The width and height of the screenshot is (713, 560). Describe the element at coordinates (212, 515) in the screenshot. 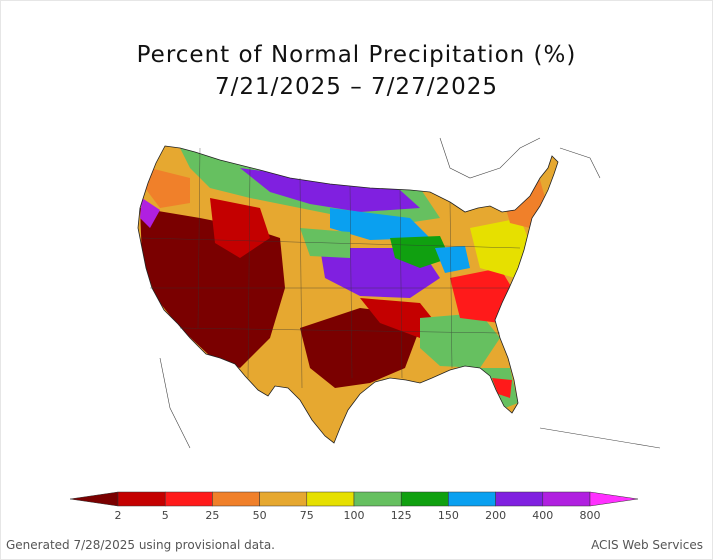

I see `legend-label: 25` at that location.